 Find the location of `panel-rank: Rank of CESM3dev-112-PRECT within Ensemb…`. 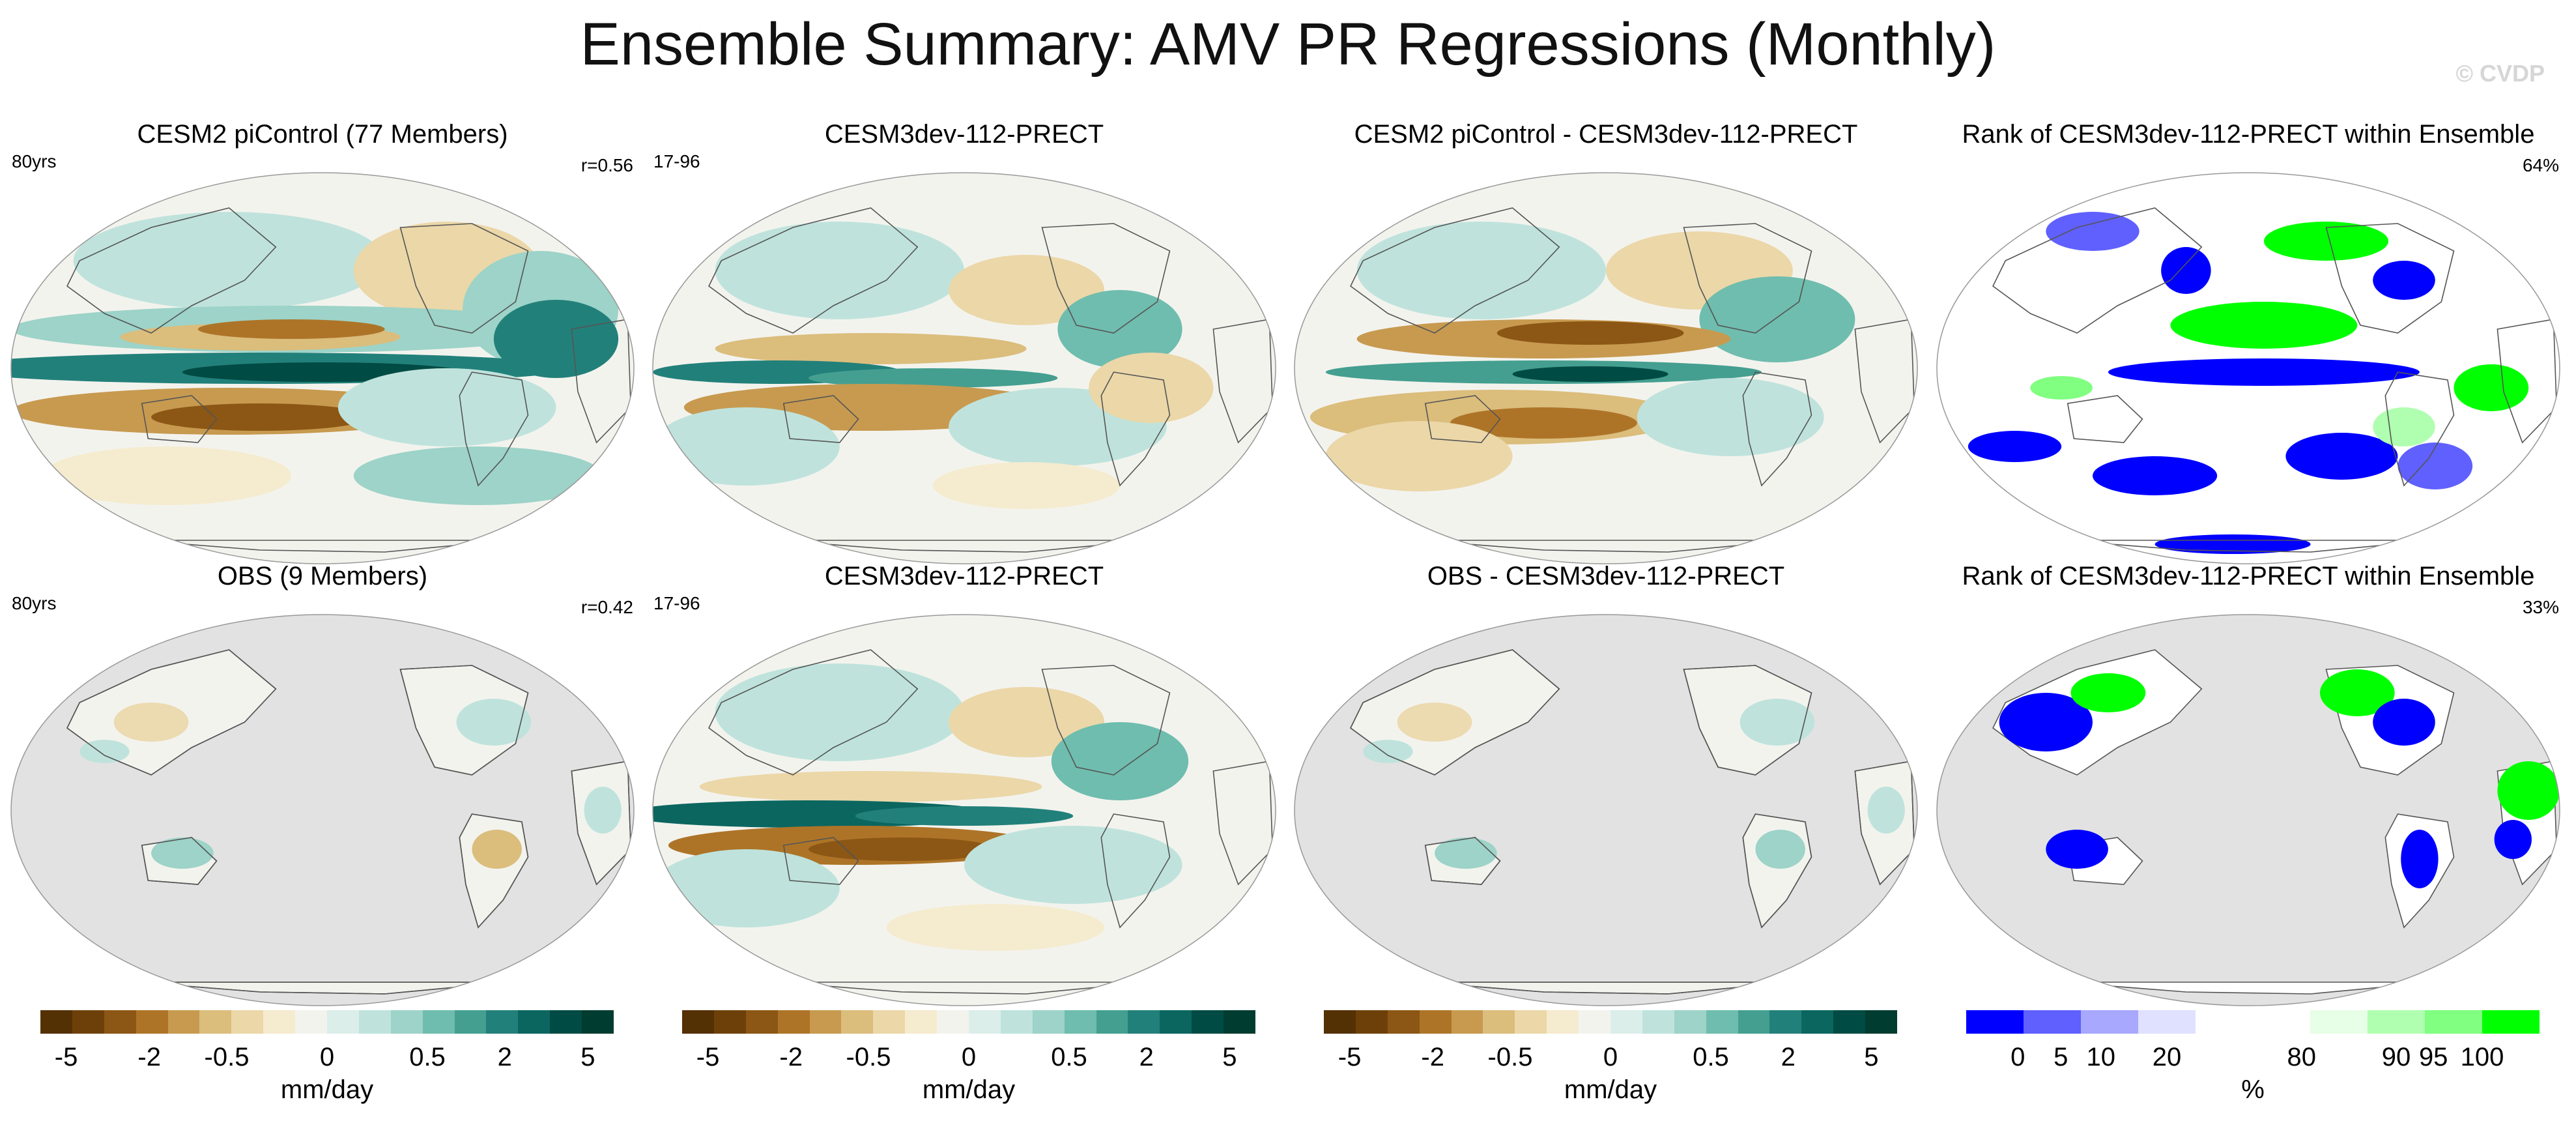

panel-rank: Rank of CESM3dev-112-PRECT within Ensemb… is located at coordinates (2248, 344).